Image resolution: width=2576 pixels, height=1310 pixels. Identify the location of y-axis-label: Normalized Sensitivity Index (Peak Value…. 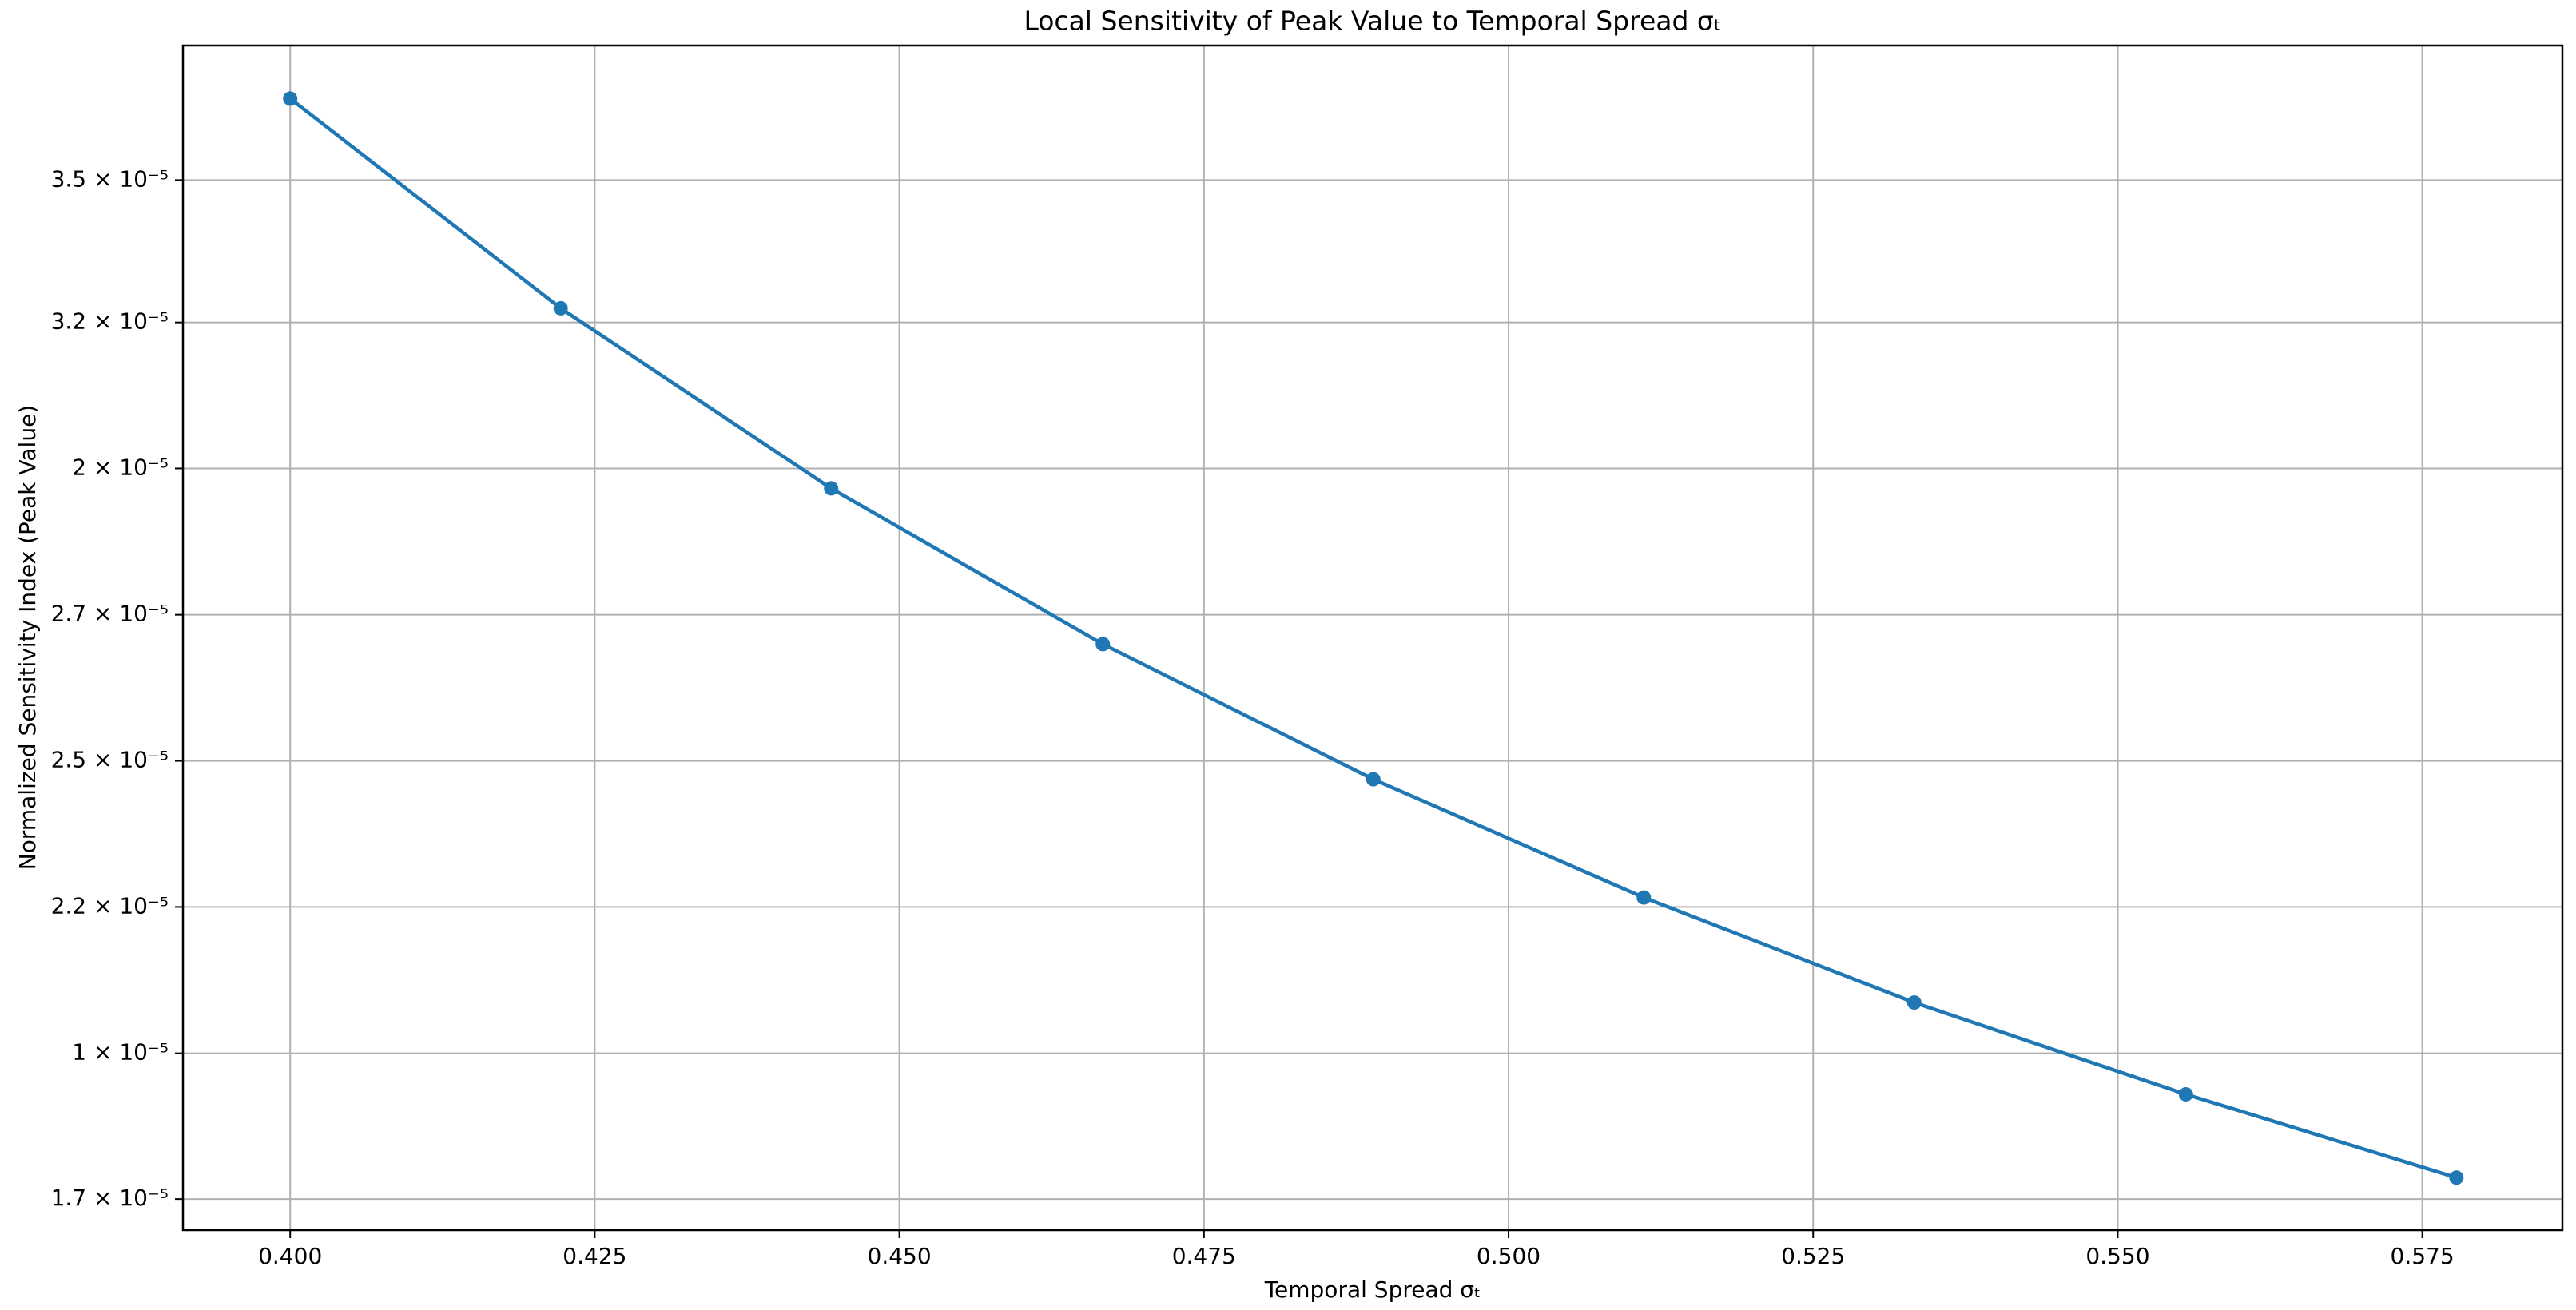
(28, 638).